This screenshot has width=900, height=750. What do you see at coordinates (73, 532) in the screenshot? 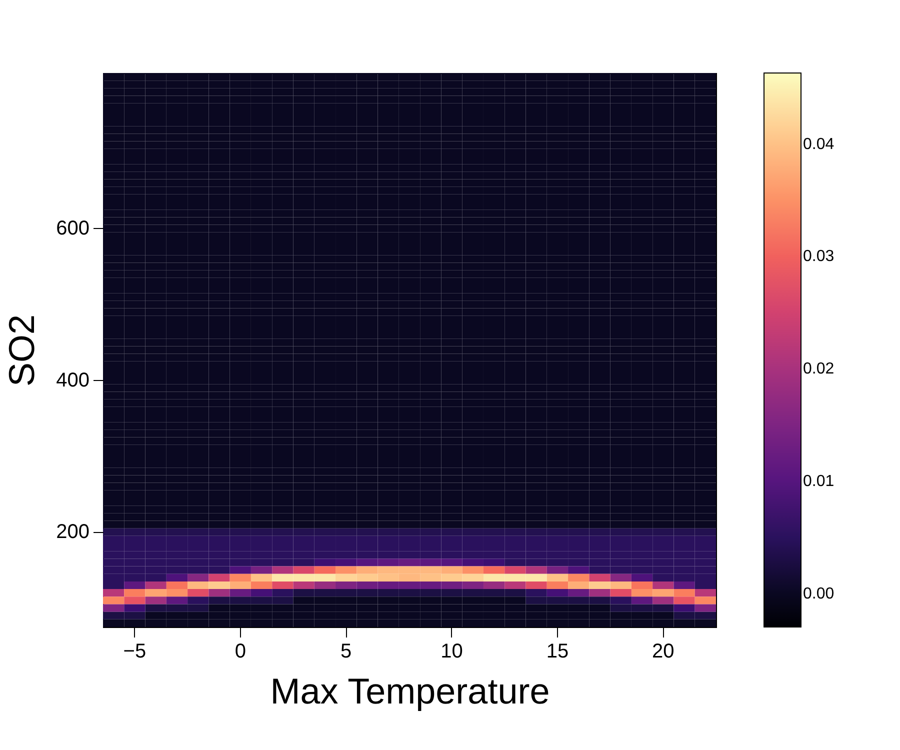
I see `y-tick-label: 200` at bounding box center [73, 532].